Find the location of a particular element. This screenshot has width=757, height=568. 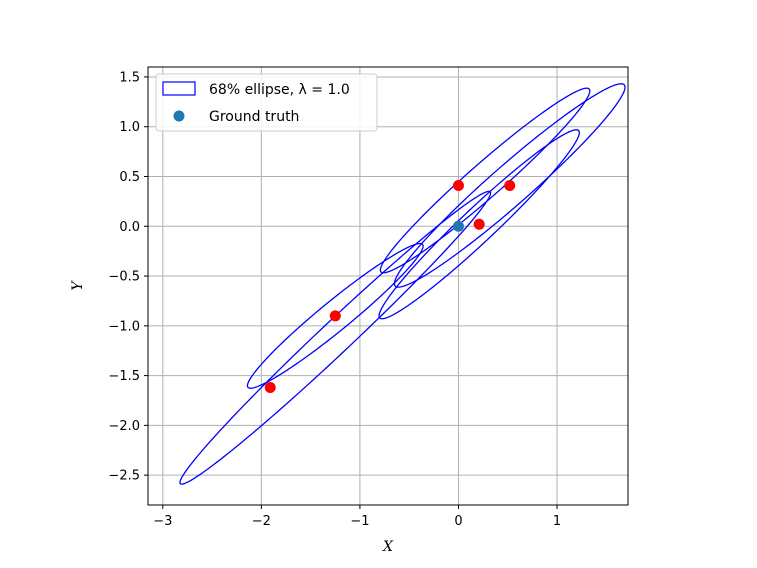

legend-label-ellipse: 68% ellipse, λ = 1.0 is located at coordinates (279, 90).